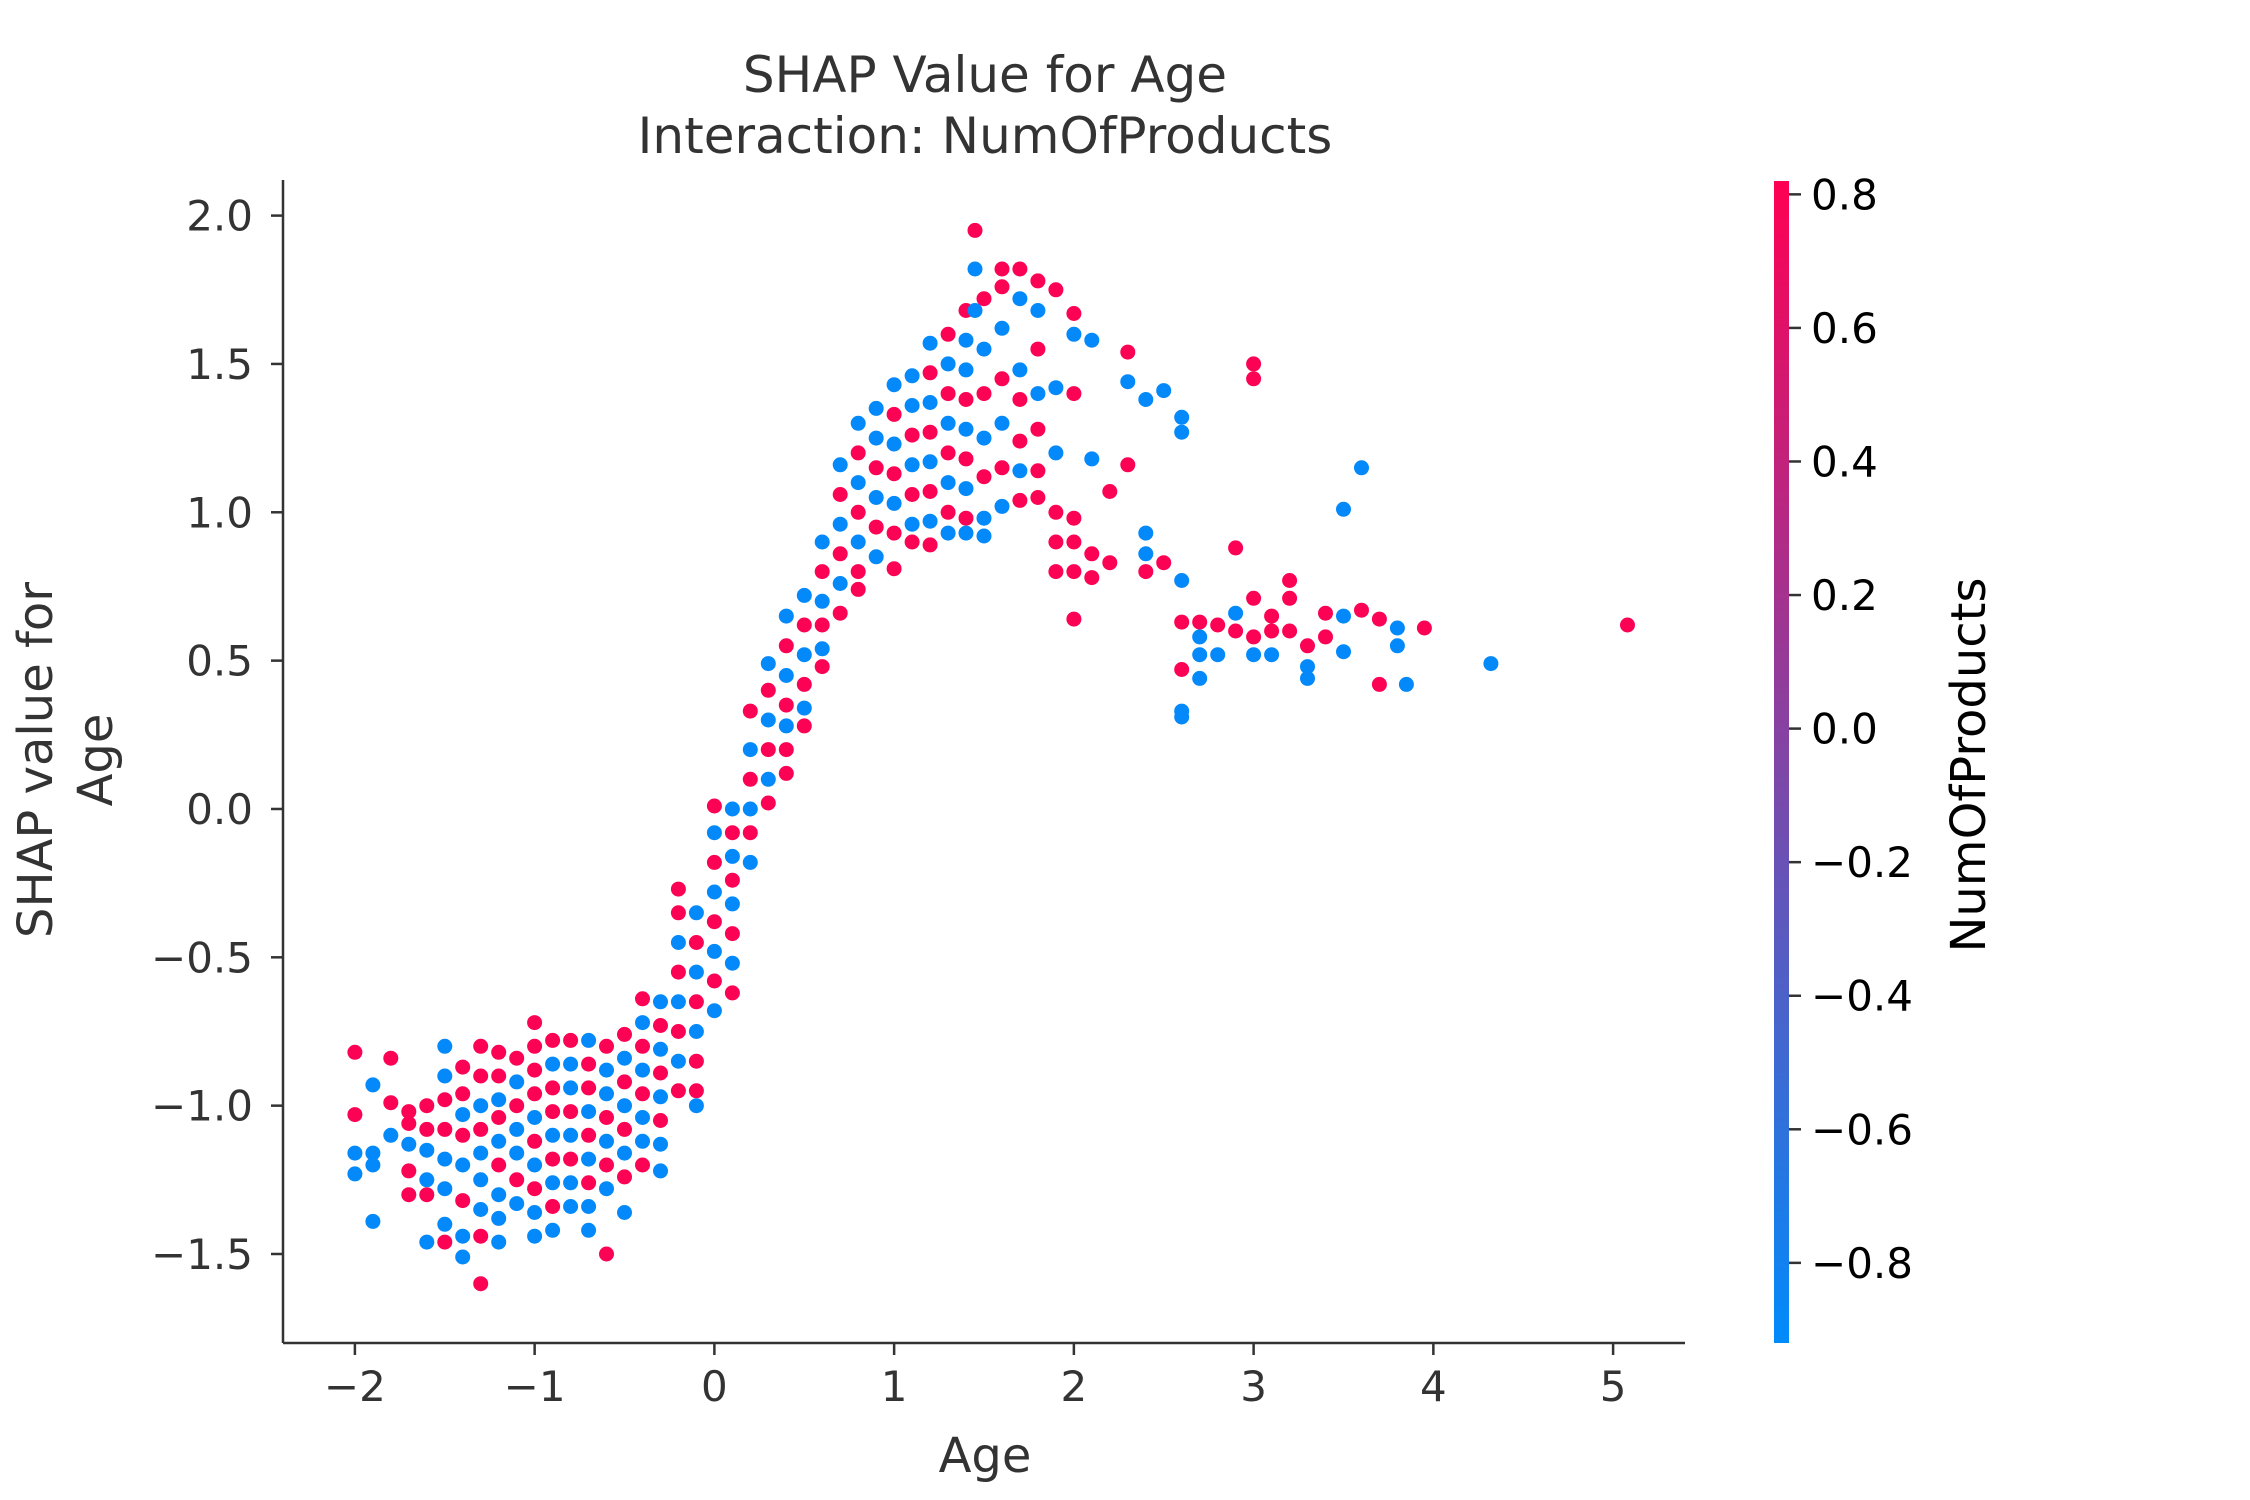  What do you see at coordinates (1969, 764) in the screenshot?
I see `colorbar-label: NumOfProducts` at bounding box center [1969, 764].